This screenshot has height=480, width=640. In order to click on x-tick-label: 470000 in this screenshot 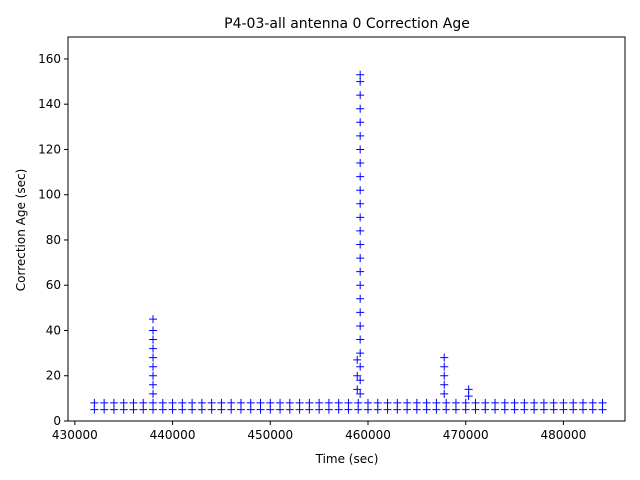, I will do `click(466, 435)`.